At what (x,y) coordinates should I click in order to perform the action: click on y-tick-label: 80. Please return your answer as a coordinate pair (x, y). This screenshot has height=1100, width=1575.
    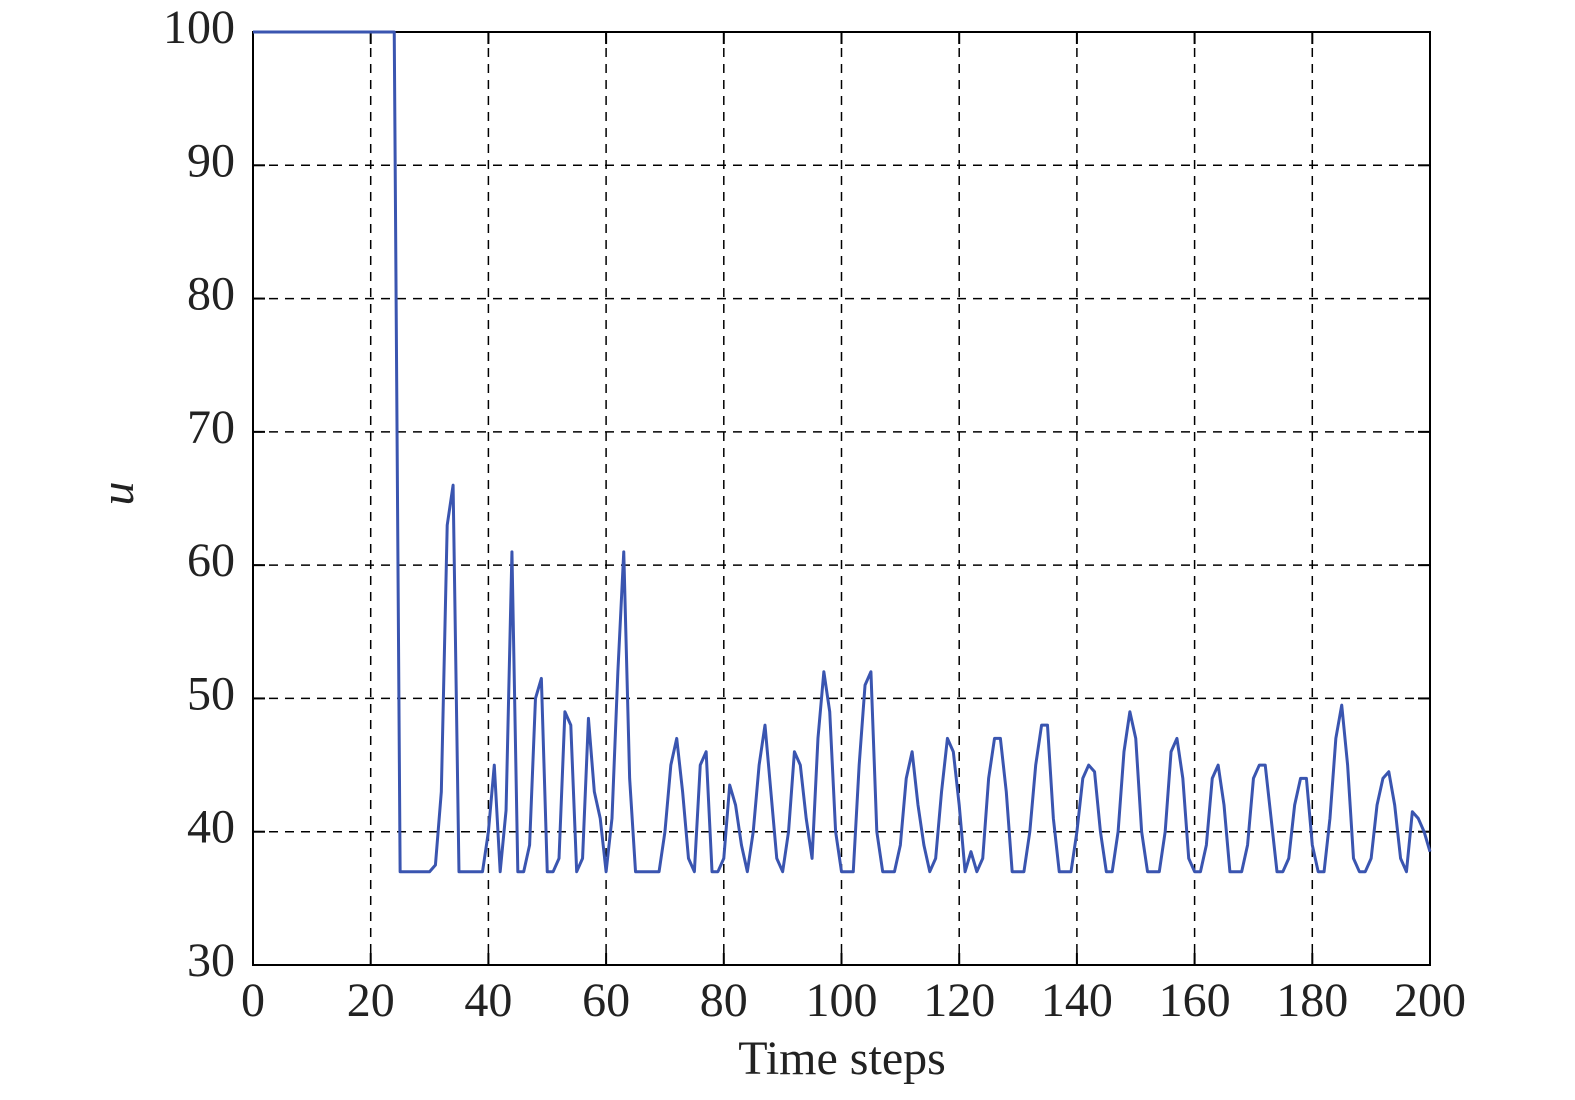
    Looking at the image, I should click on (211, 294).